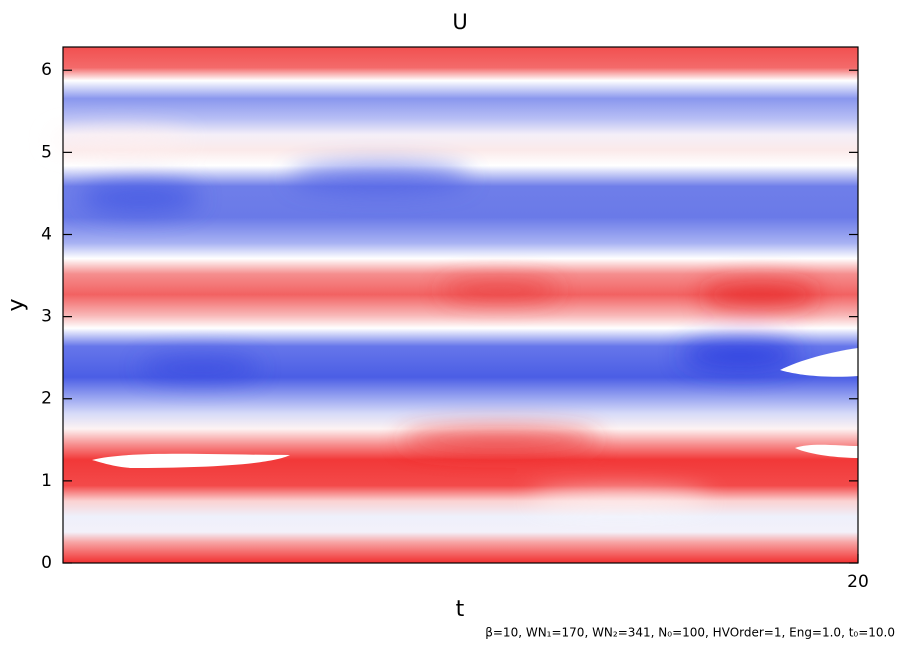  I want to click on chart-title: U, so click(459, 22).